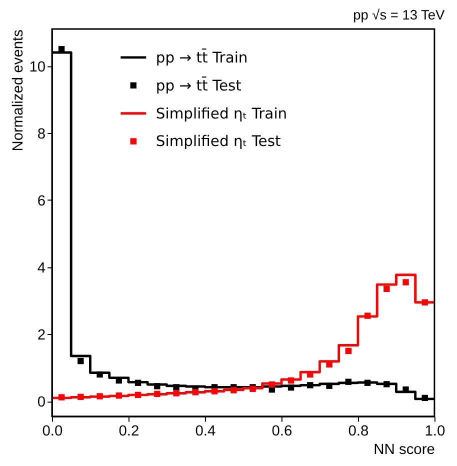  What do you see at coordinates (222, 113) in the screenshot?
I see `legend-label: Simplified ηₜ Train` at bounding box center [222, 113].